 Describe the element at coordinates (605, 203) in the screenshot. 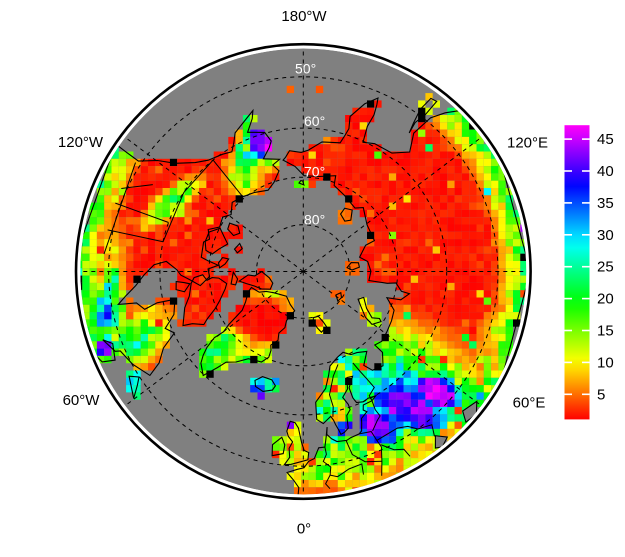

I see `svg-text: 35` at that location.